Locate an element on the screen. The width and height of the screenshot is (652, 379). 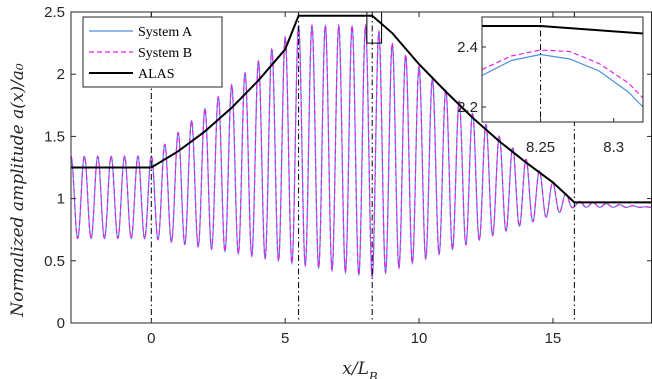
inset-series-system-a is located at coordinates (562, 80).